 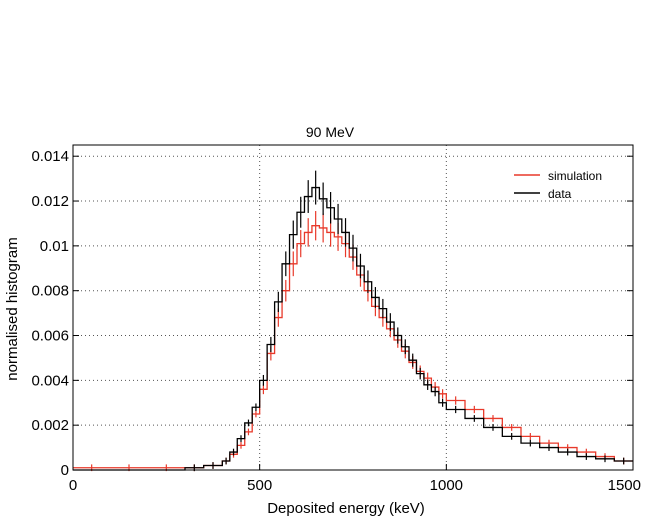 I want to click on y-tick-label: 0.01, so click(x=54, y=246).